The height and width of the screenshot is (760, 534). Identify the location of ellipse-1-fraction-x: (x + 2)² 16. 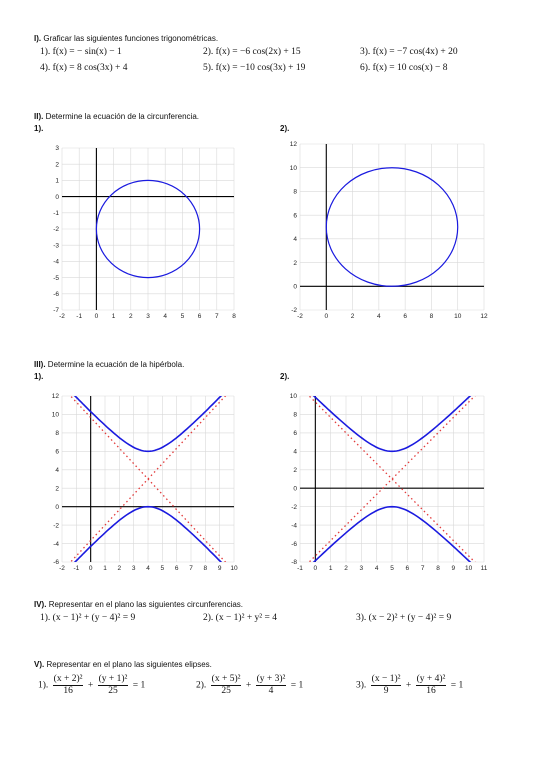
(68, 685).